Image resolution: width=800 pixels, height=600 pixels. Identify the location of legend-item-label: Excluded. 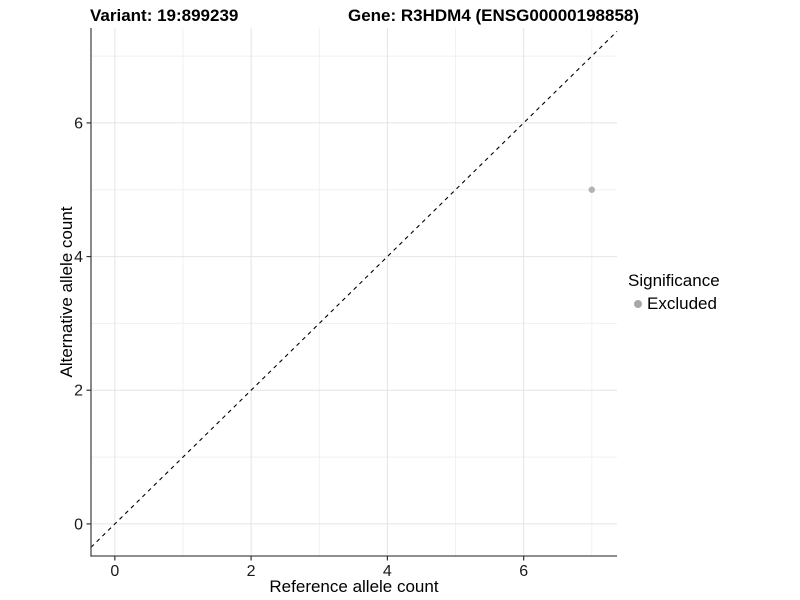
(682, 303).